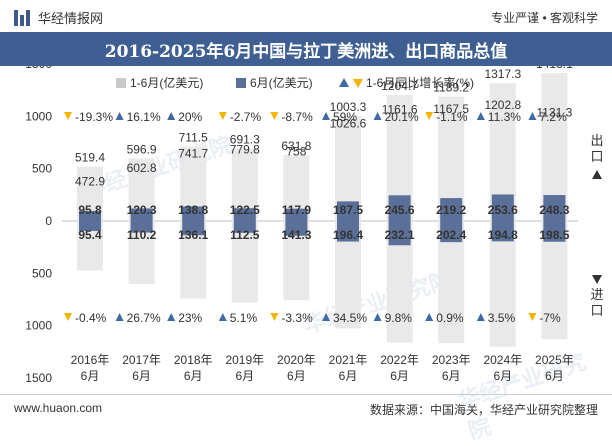  I want to click on growth-export-label: 16.1%, so click(144, 117).